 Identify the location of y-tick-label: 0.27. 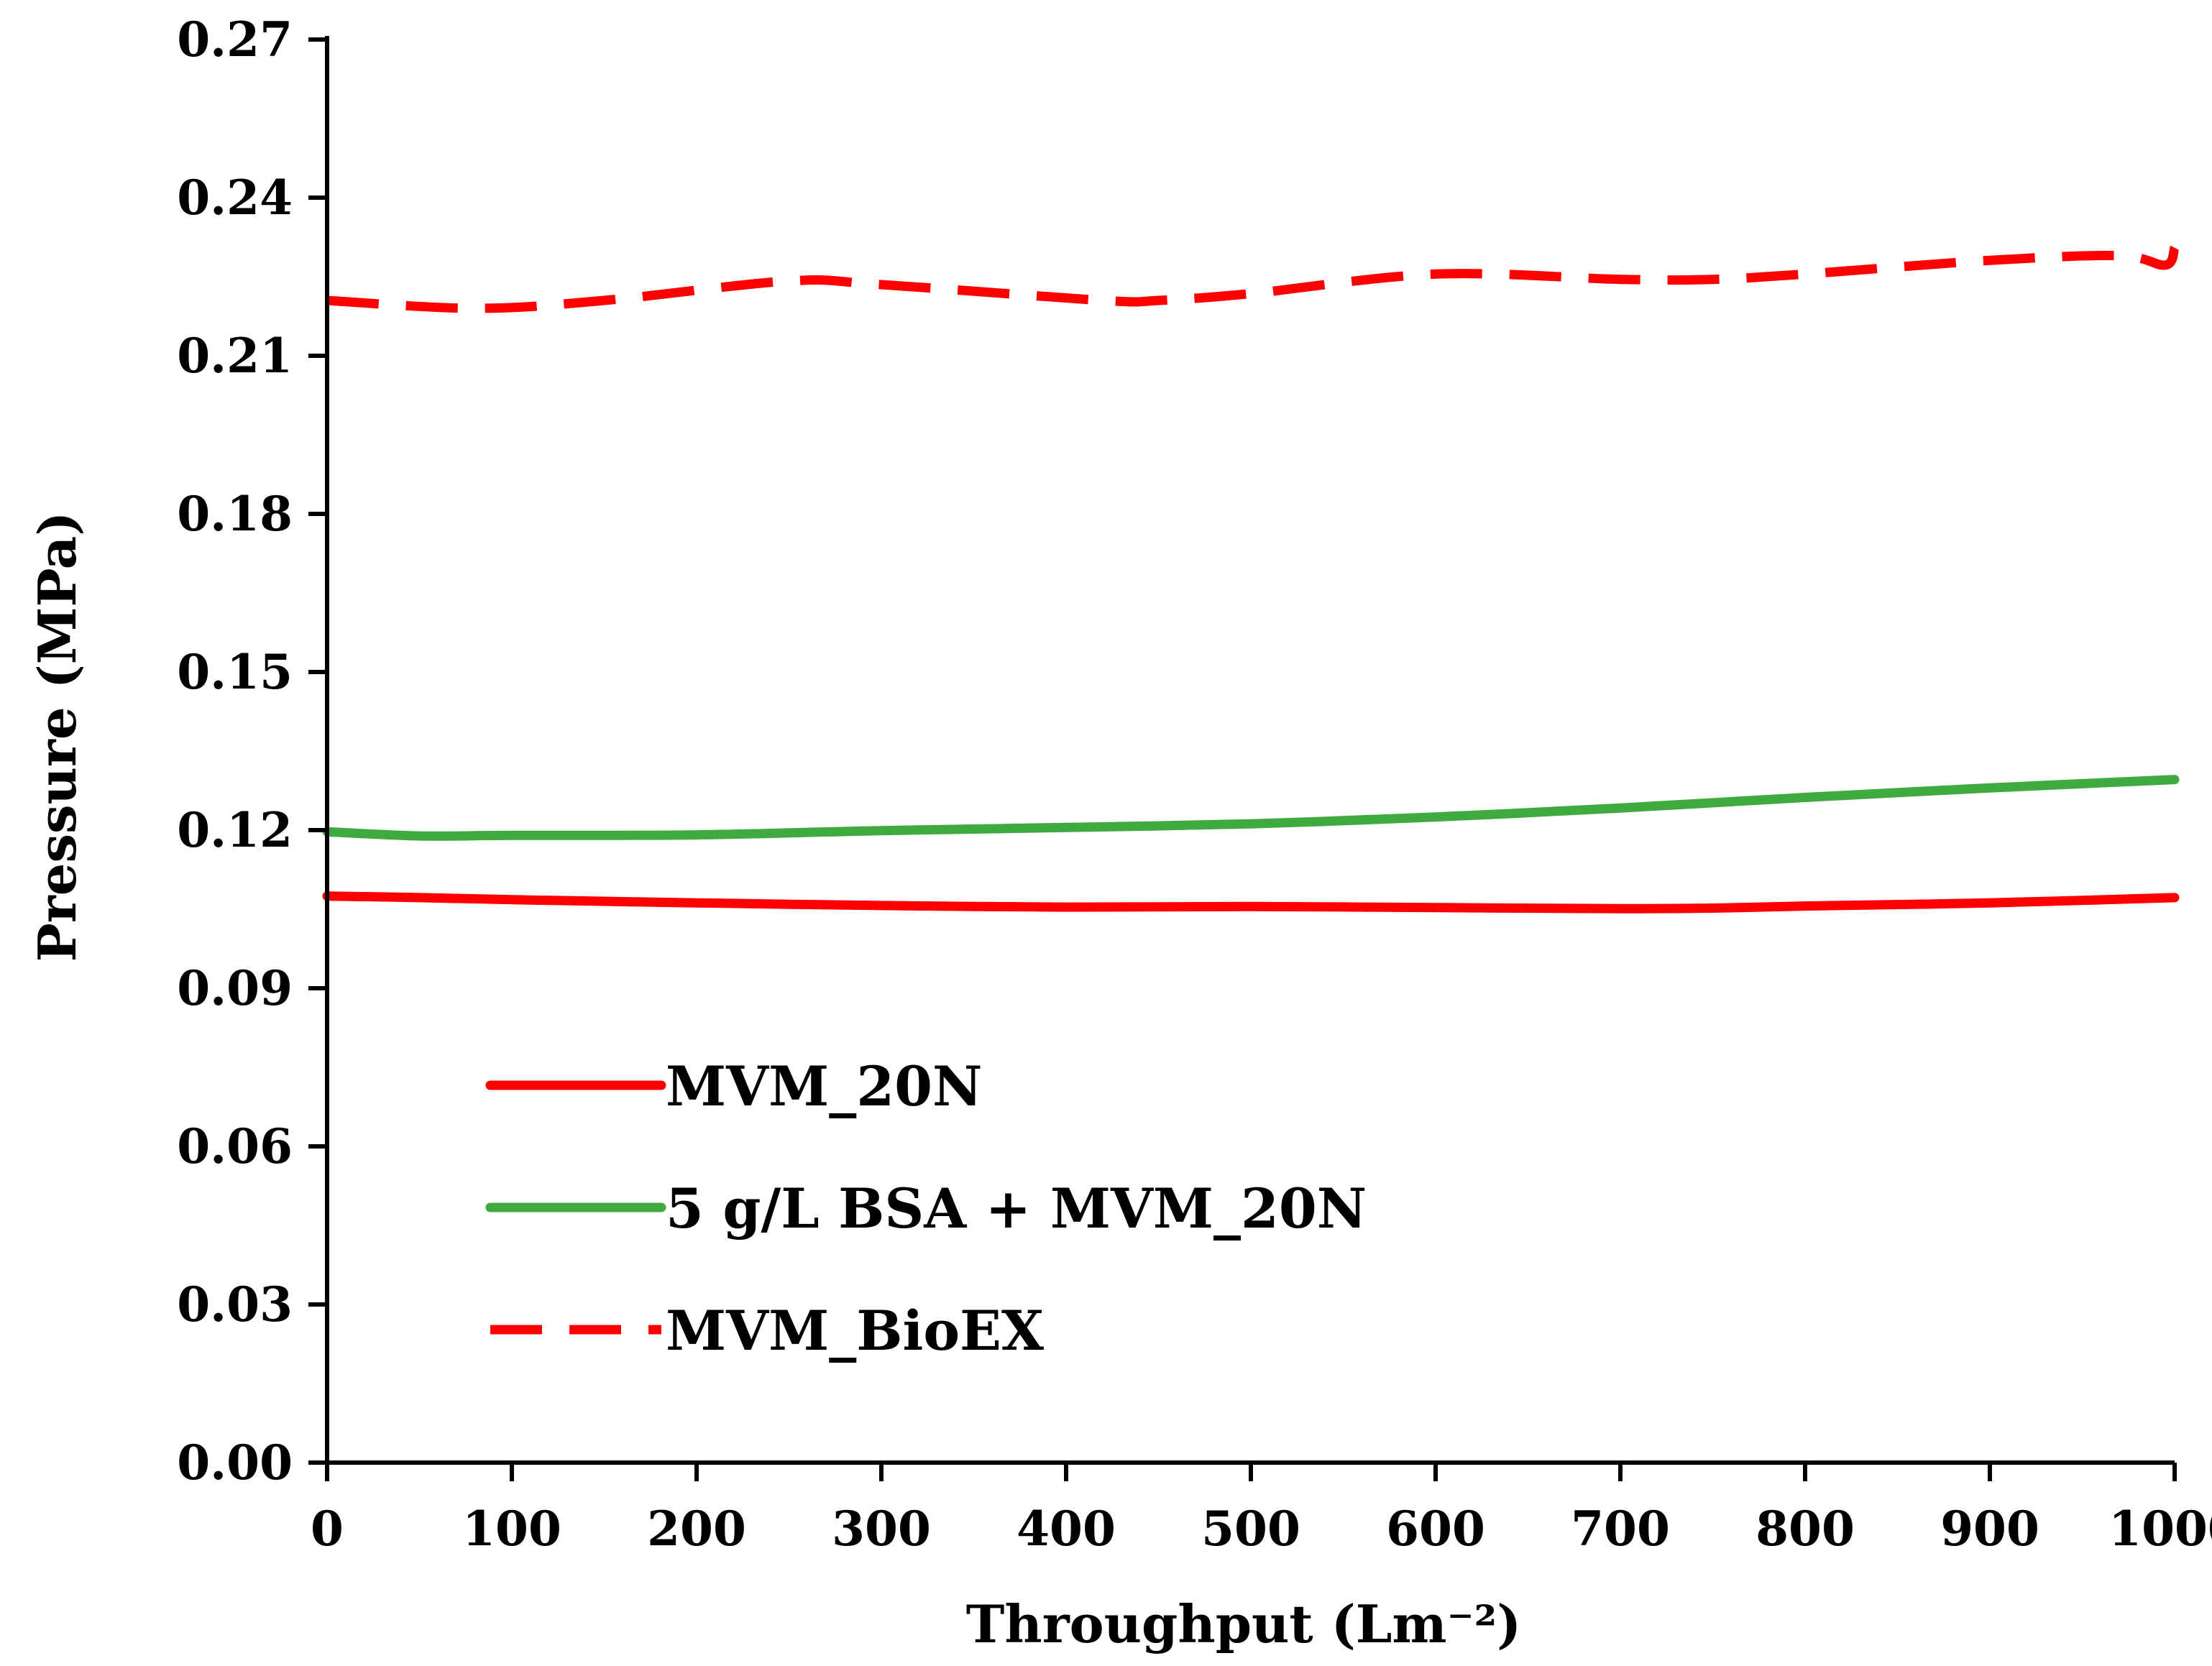
(235, 39).